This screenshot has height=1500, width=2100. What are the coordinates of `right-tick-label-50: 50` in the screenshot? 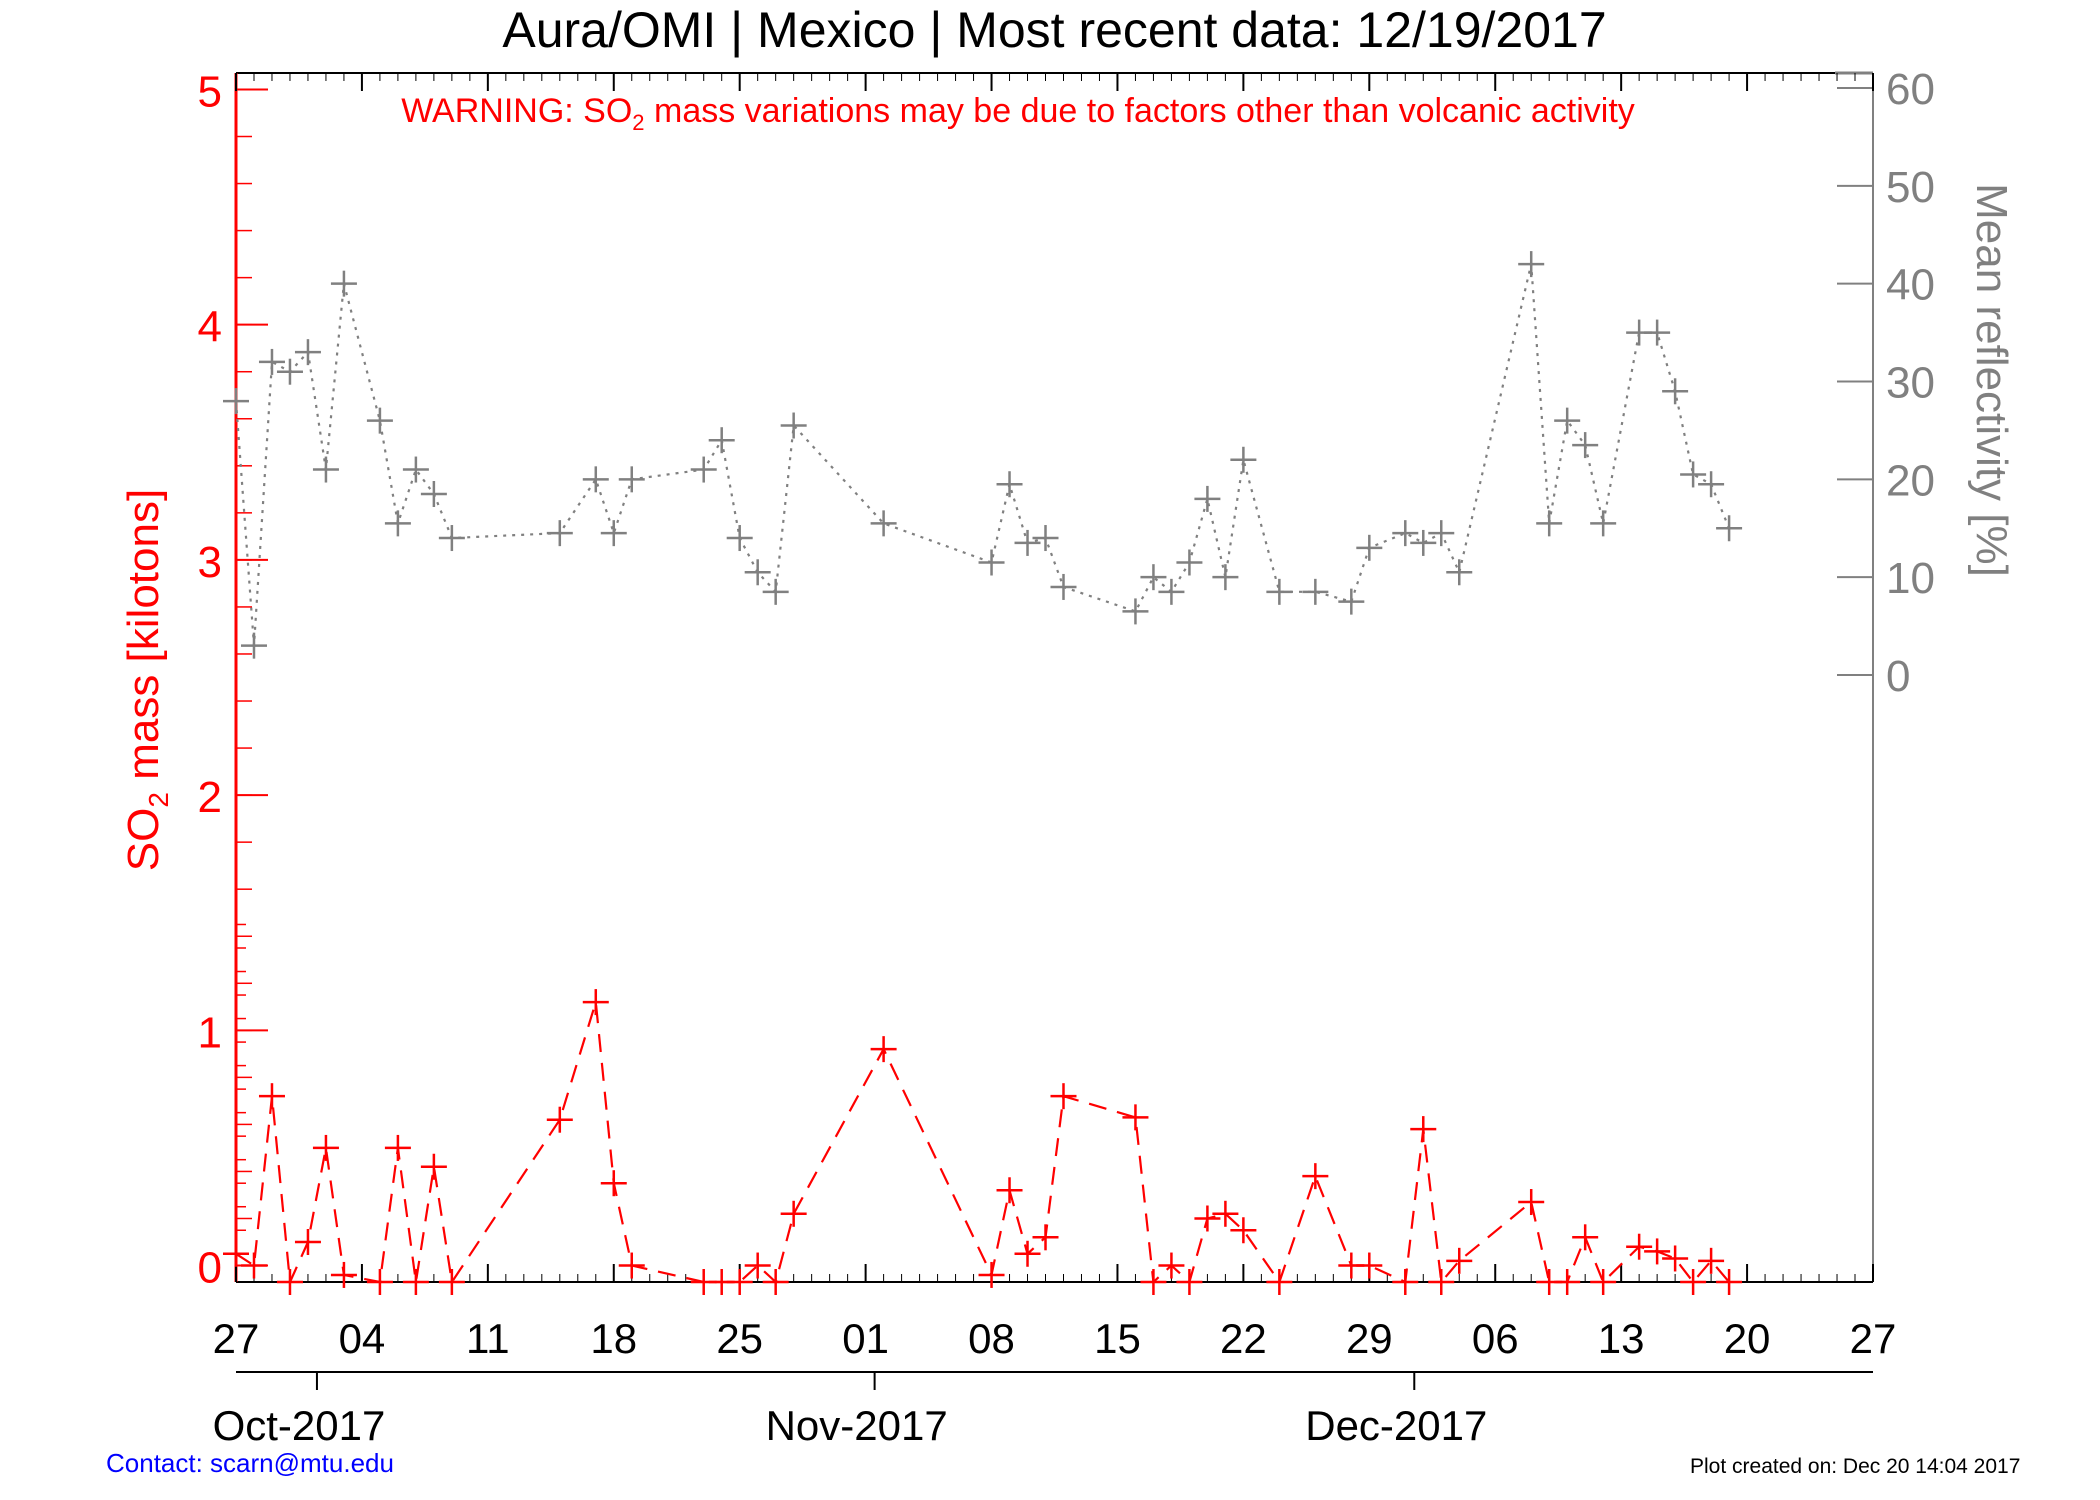 It's located at (1910, 187).